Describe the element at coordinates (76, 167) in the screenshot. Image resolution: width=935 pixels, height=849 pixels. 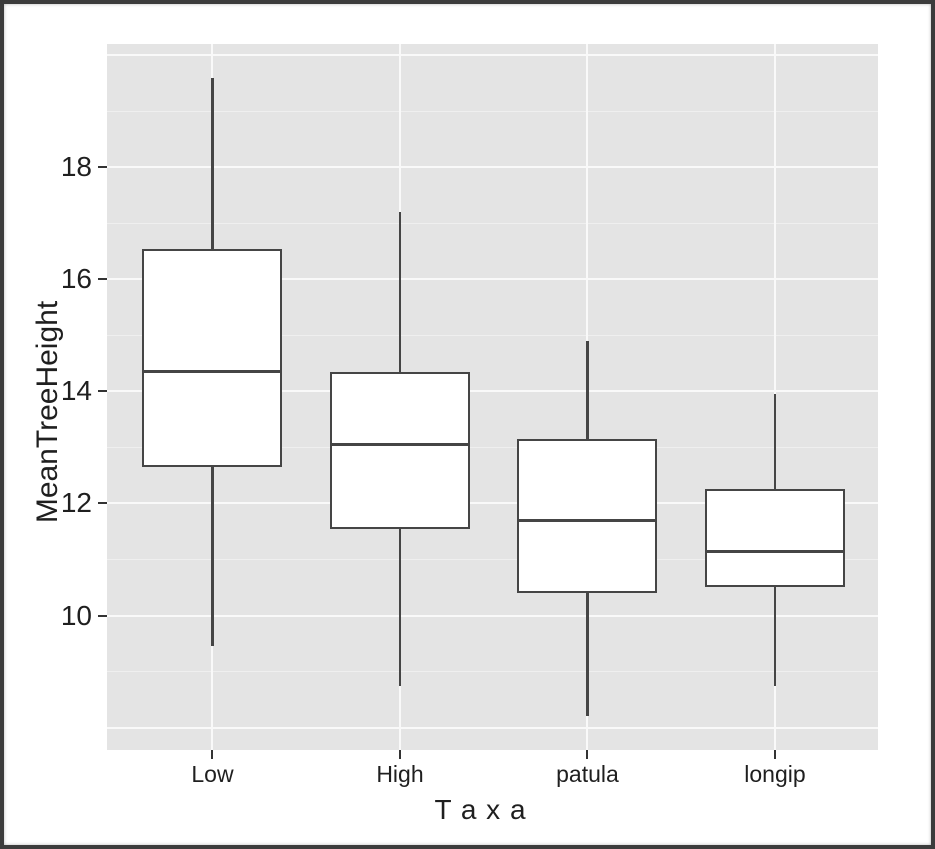
I see `y-axis-tick-label: 18` at that location.